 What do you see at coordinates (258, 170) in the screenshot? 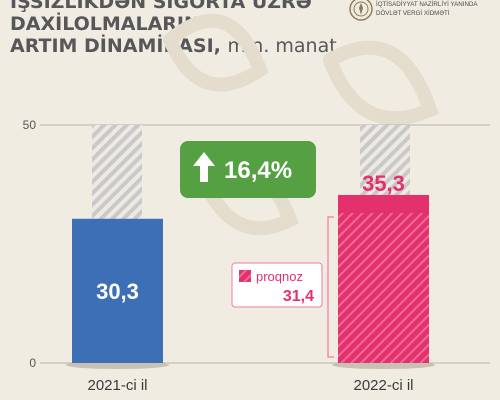
I see `growth-badge-text: 16,4%` at bounding box center [258, 170].